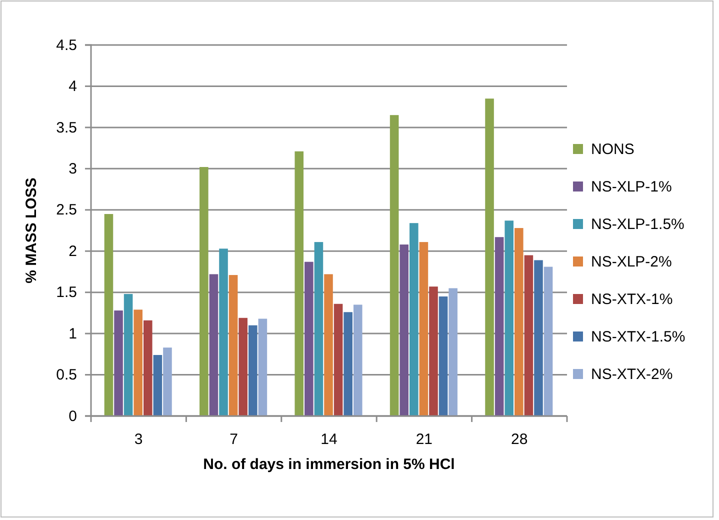  What do you see at coordinates (72, 251) in the screenshot?
I see `y-tick-label: 2` at bounding box center [72, 251].